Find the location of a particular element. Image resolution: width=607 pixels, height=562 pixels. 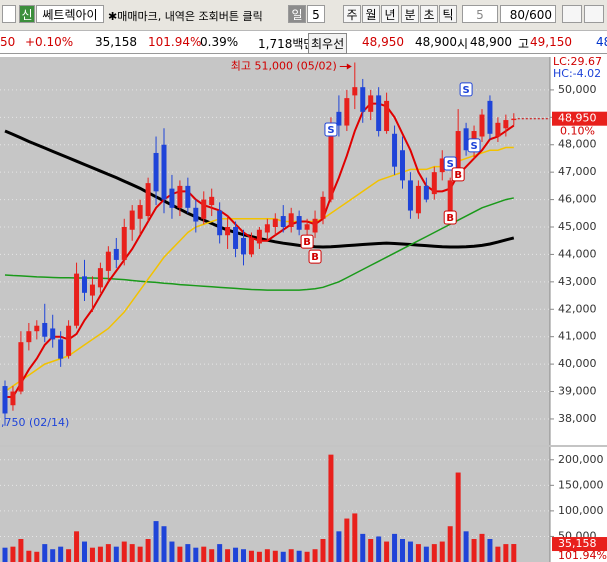

moving-average is located at coordinates (259, 244).